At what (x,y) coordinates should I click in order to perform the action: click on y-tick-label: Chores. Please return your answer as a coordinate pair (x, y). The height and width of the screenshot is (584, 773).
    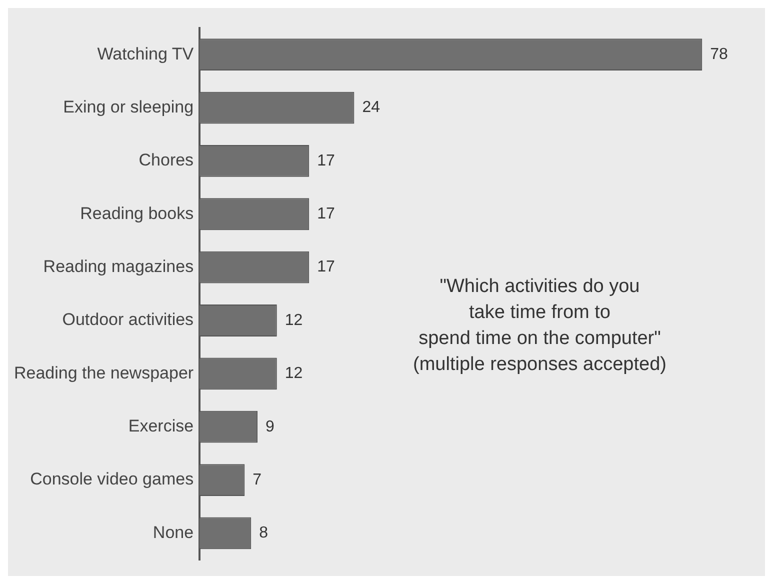
    Looking at the image, I should click on (166, 160).